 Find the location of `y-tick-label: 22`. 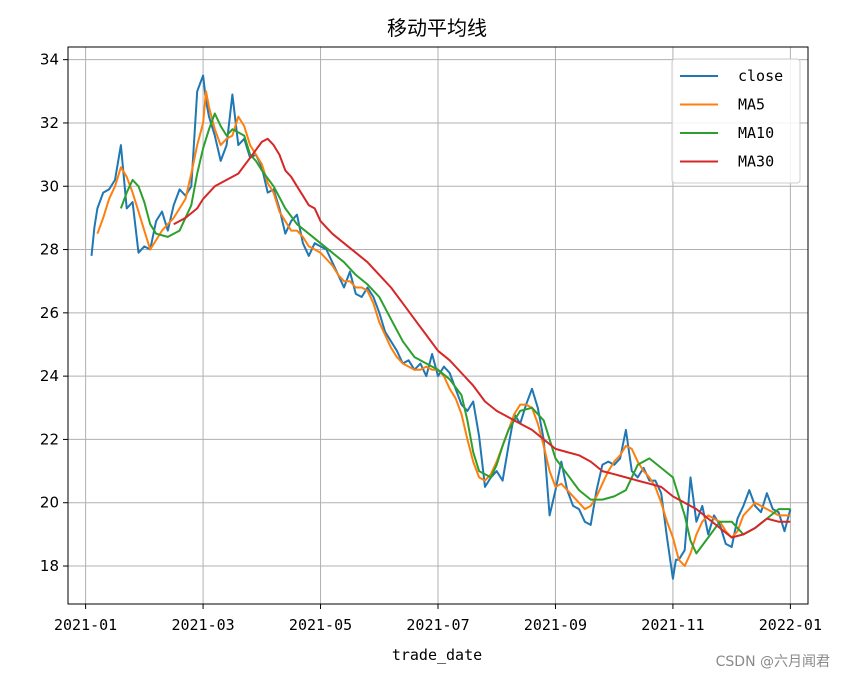

y-tick-label: 22 is located at coordinates (49, 439).